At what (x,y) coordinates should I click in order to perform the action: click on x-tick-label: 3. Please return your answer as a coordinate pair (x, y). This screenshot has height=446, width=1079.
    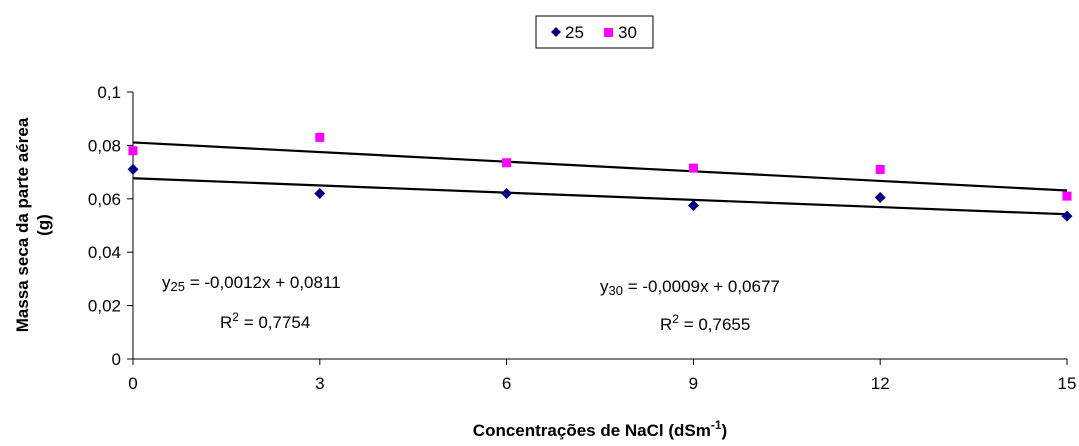
    Looking at the image, I should click on (319, 383).